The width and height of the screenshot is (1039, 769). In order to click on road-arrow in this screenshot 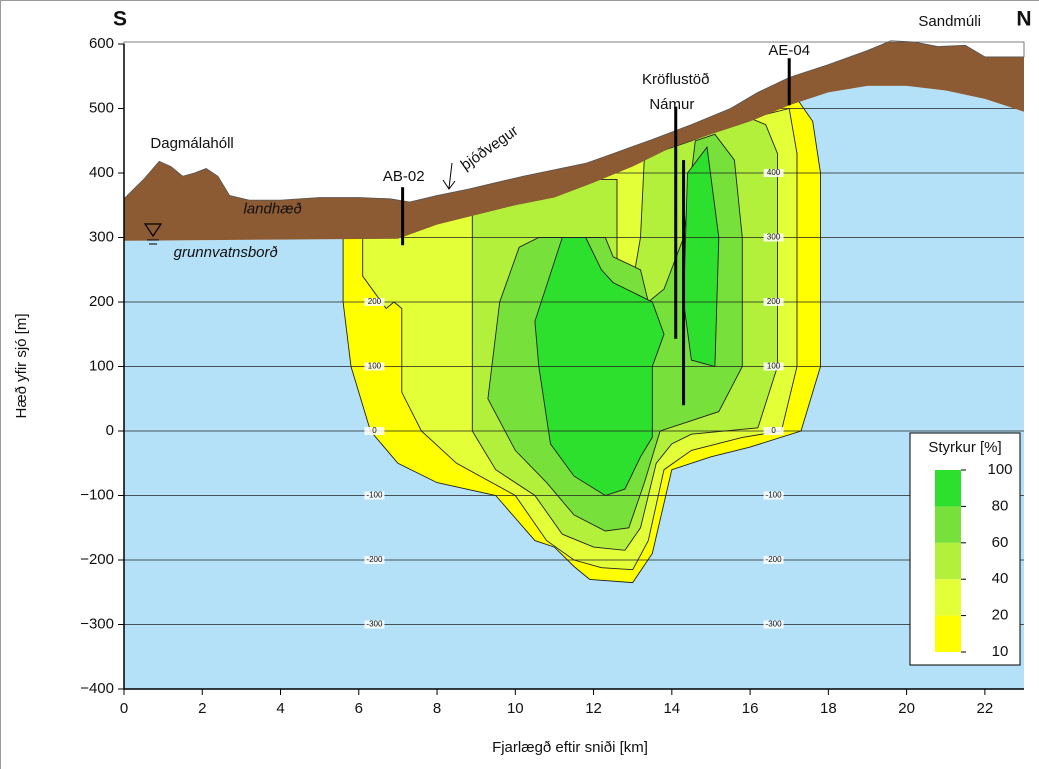, I will do `click(450, 175)`.